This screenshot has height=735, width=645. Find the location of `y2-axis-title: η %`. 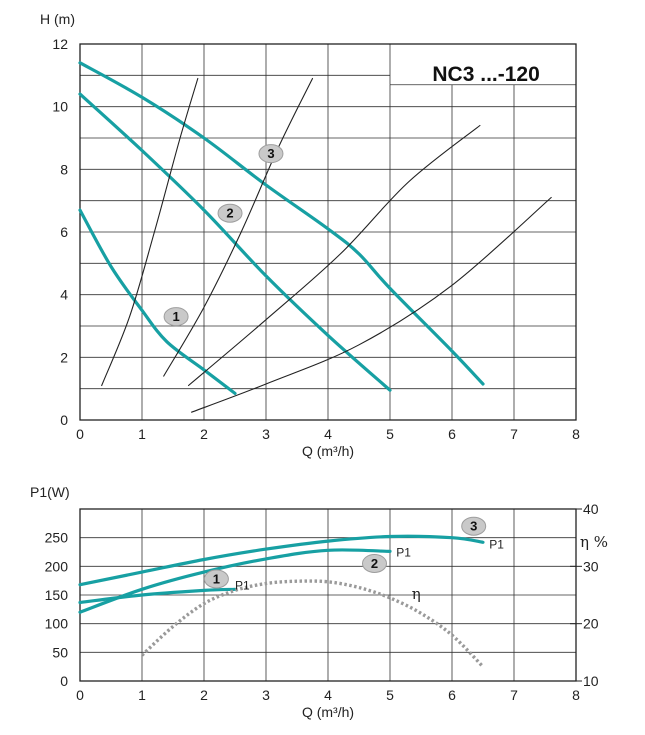

y2-axis-title: η % is located at coordinates (594, 542).